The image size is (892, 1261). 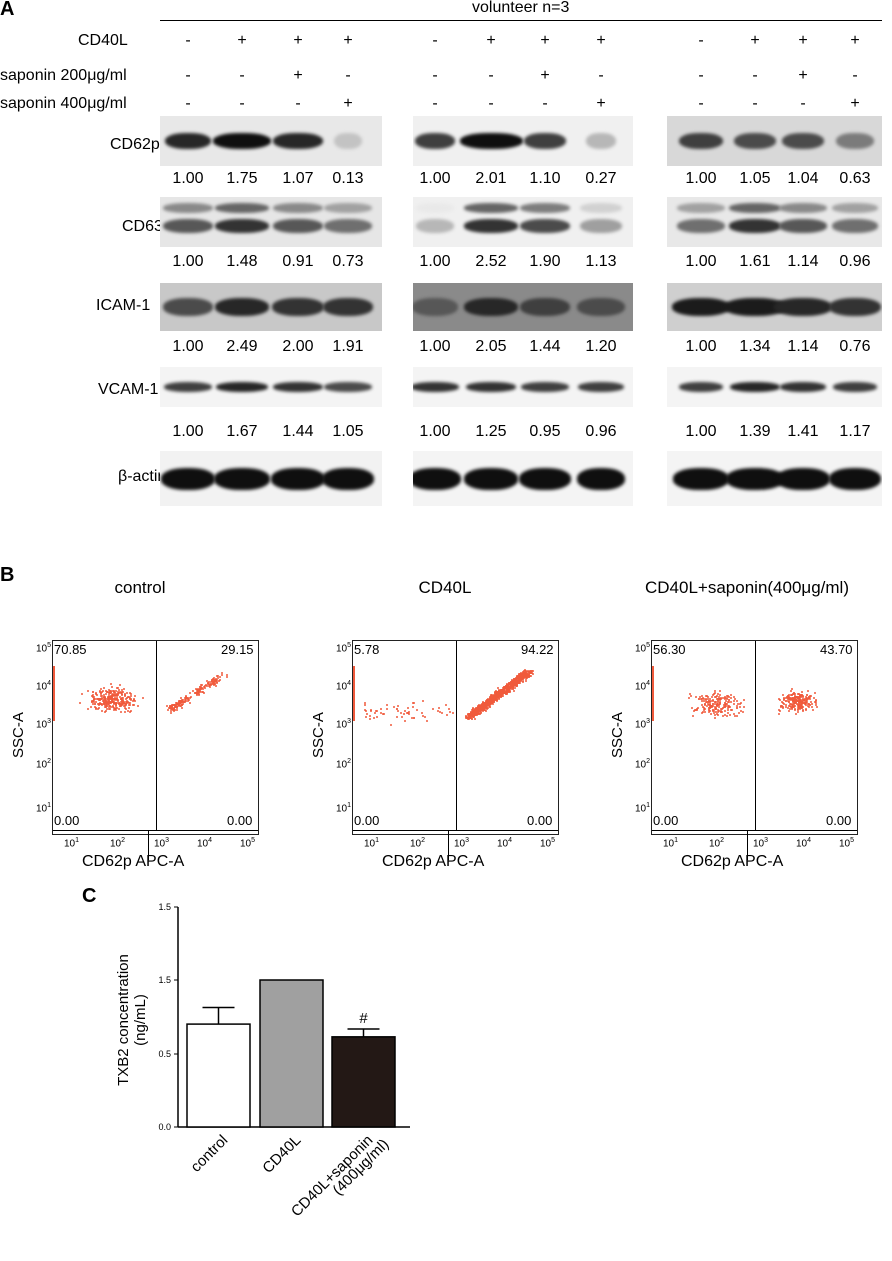 I want to click on quant-value-2-2-0: 1.00, so click(x=701, y=346).